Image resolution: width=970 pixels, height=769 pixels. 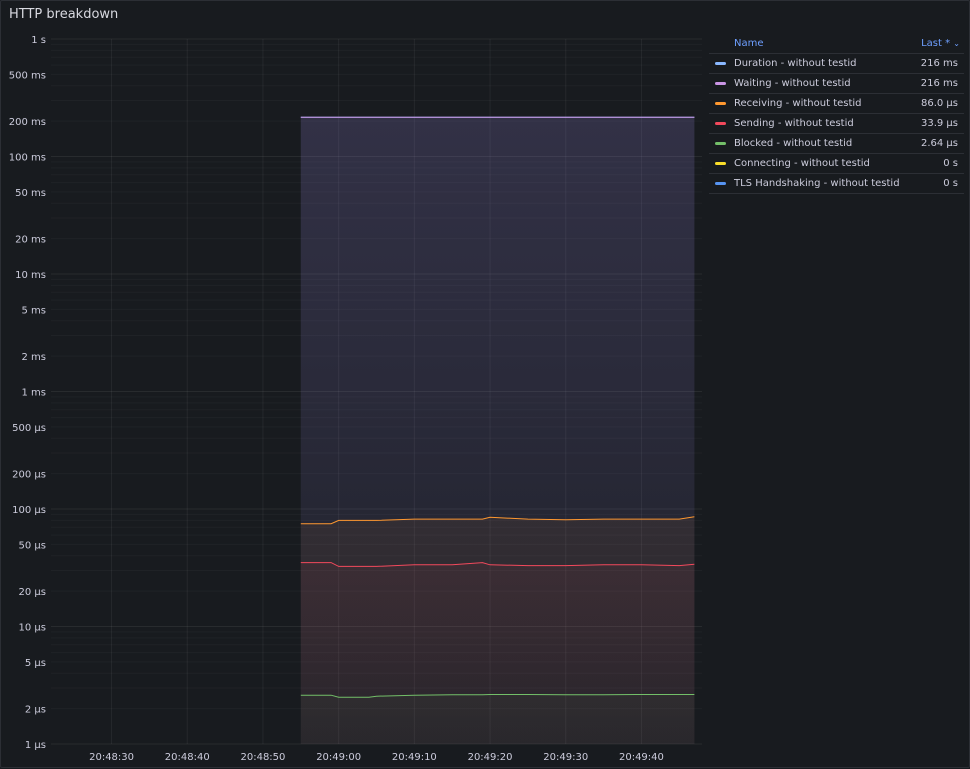 What do you see at coordinates (497, 564) in the screenshot?
I see `series-line-sending` at bounding box center [497, 564].